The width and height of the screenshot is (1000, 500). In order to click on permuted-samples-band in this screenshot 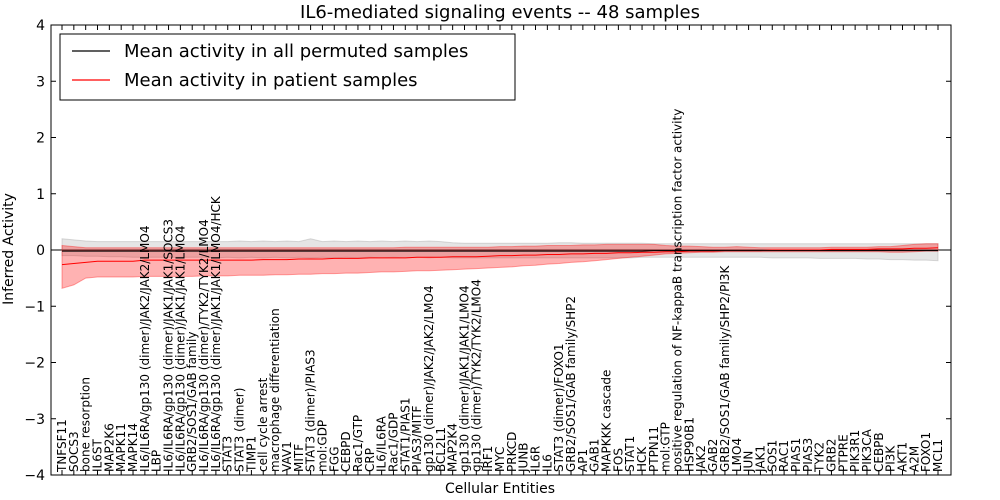, I will do `click(500, 250)`.